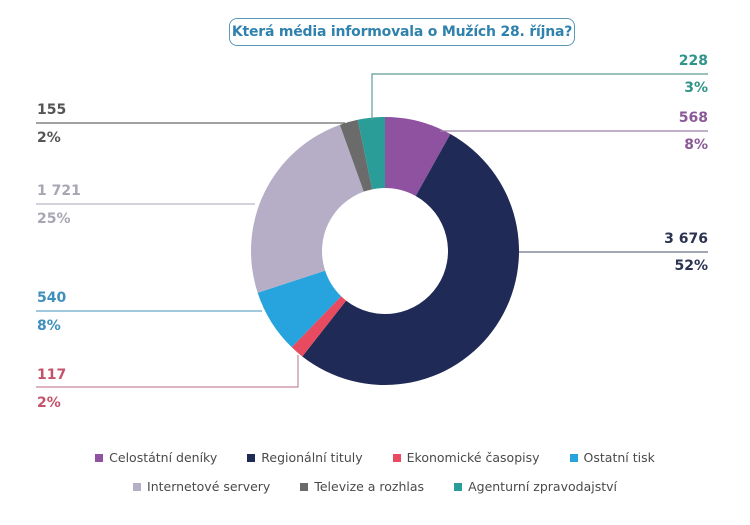 This screenshot has height=525, width=750. I want to click on legend-label: Regionální tituly, so click(312, 457).